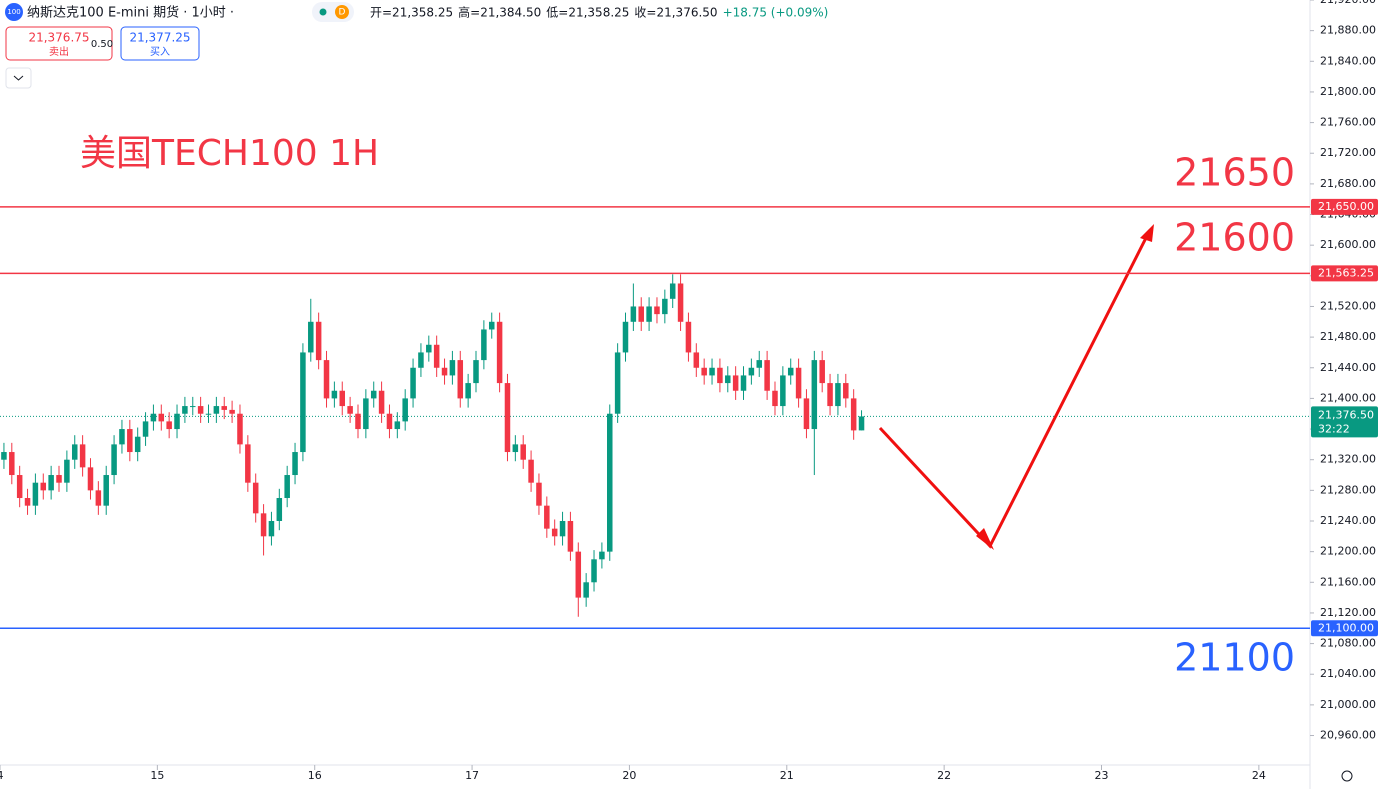 This screenshot has height=789, width=1379. What do you see at coordinates (323, 12) in the screenshot?
I see `status-dot` at bounding box center [323, 12].